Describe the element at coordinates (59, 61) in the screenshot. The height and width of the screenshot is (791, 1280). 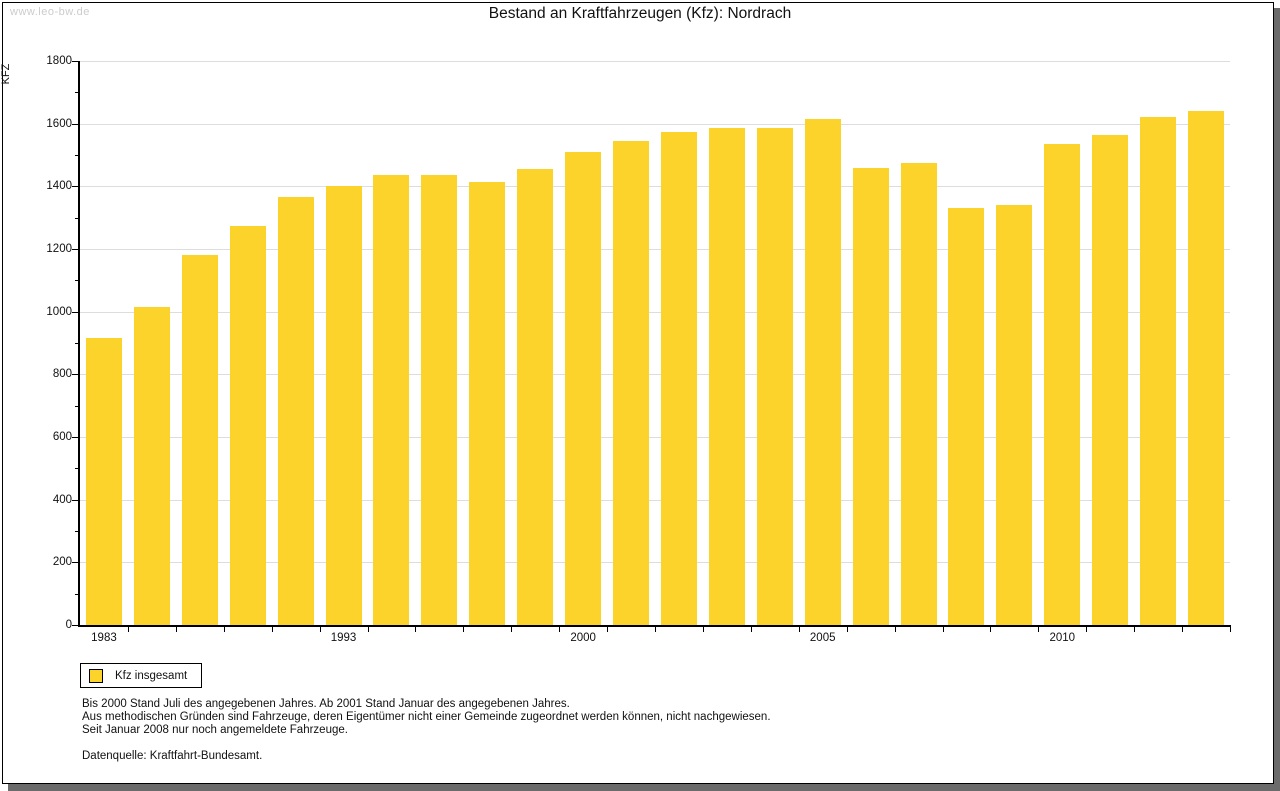
I see `y-axis-tick-label: 1800` at that location.